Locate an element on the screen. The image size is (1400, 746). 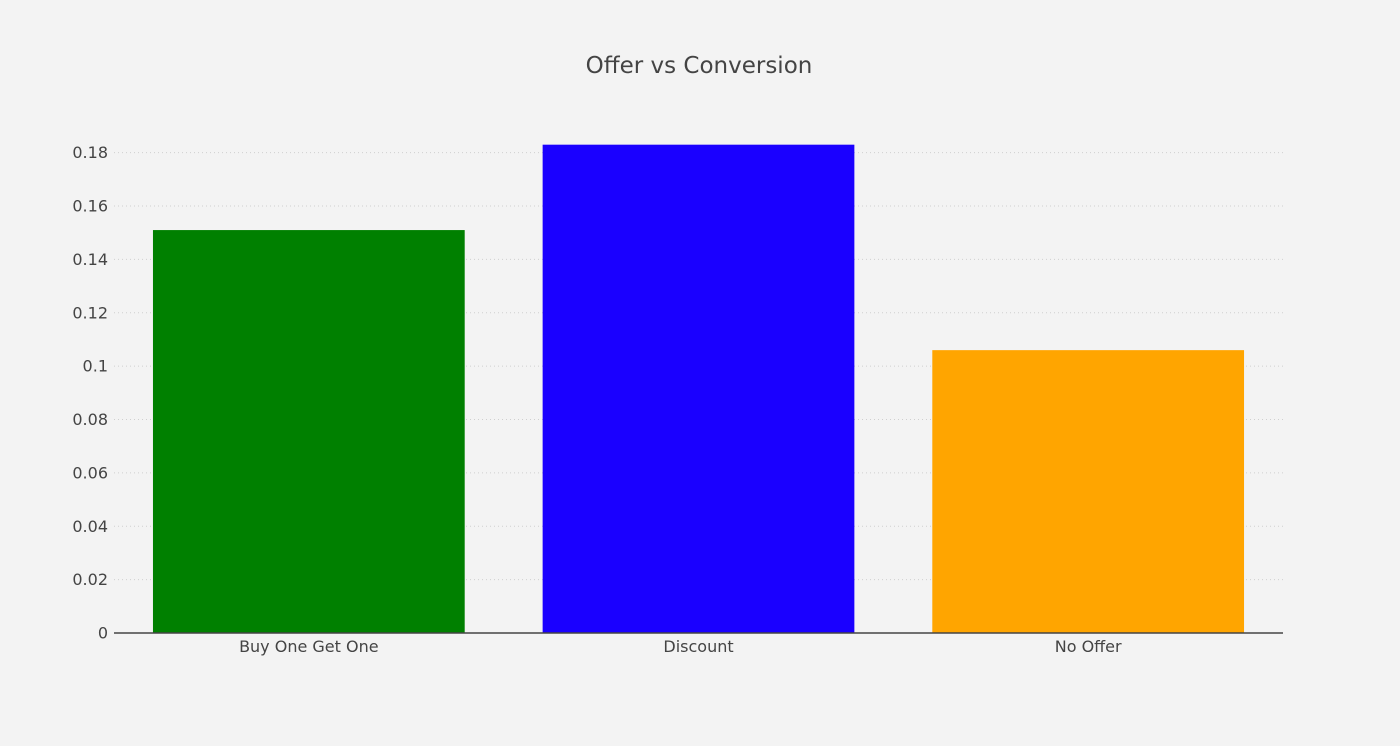
y-tick-label: 0.12 is located at coordinates (90, 312).